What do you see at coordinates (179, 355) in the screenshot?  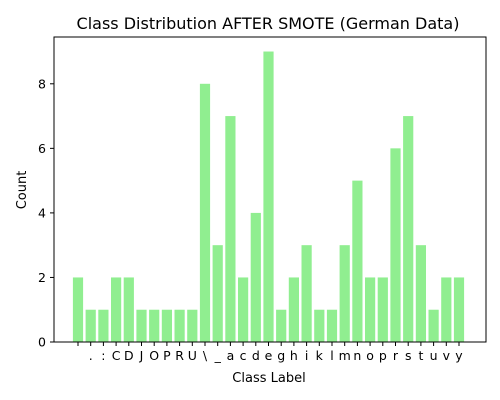 I see `x-tick-label: R` at bounding box center [179, 355].